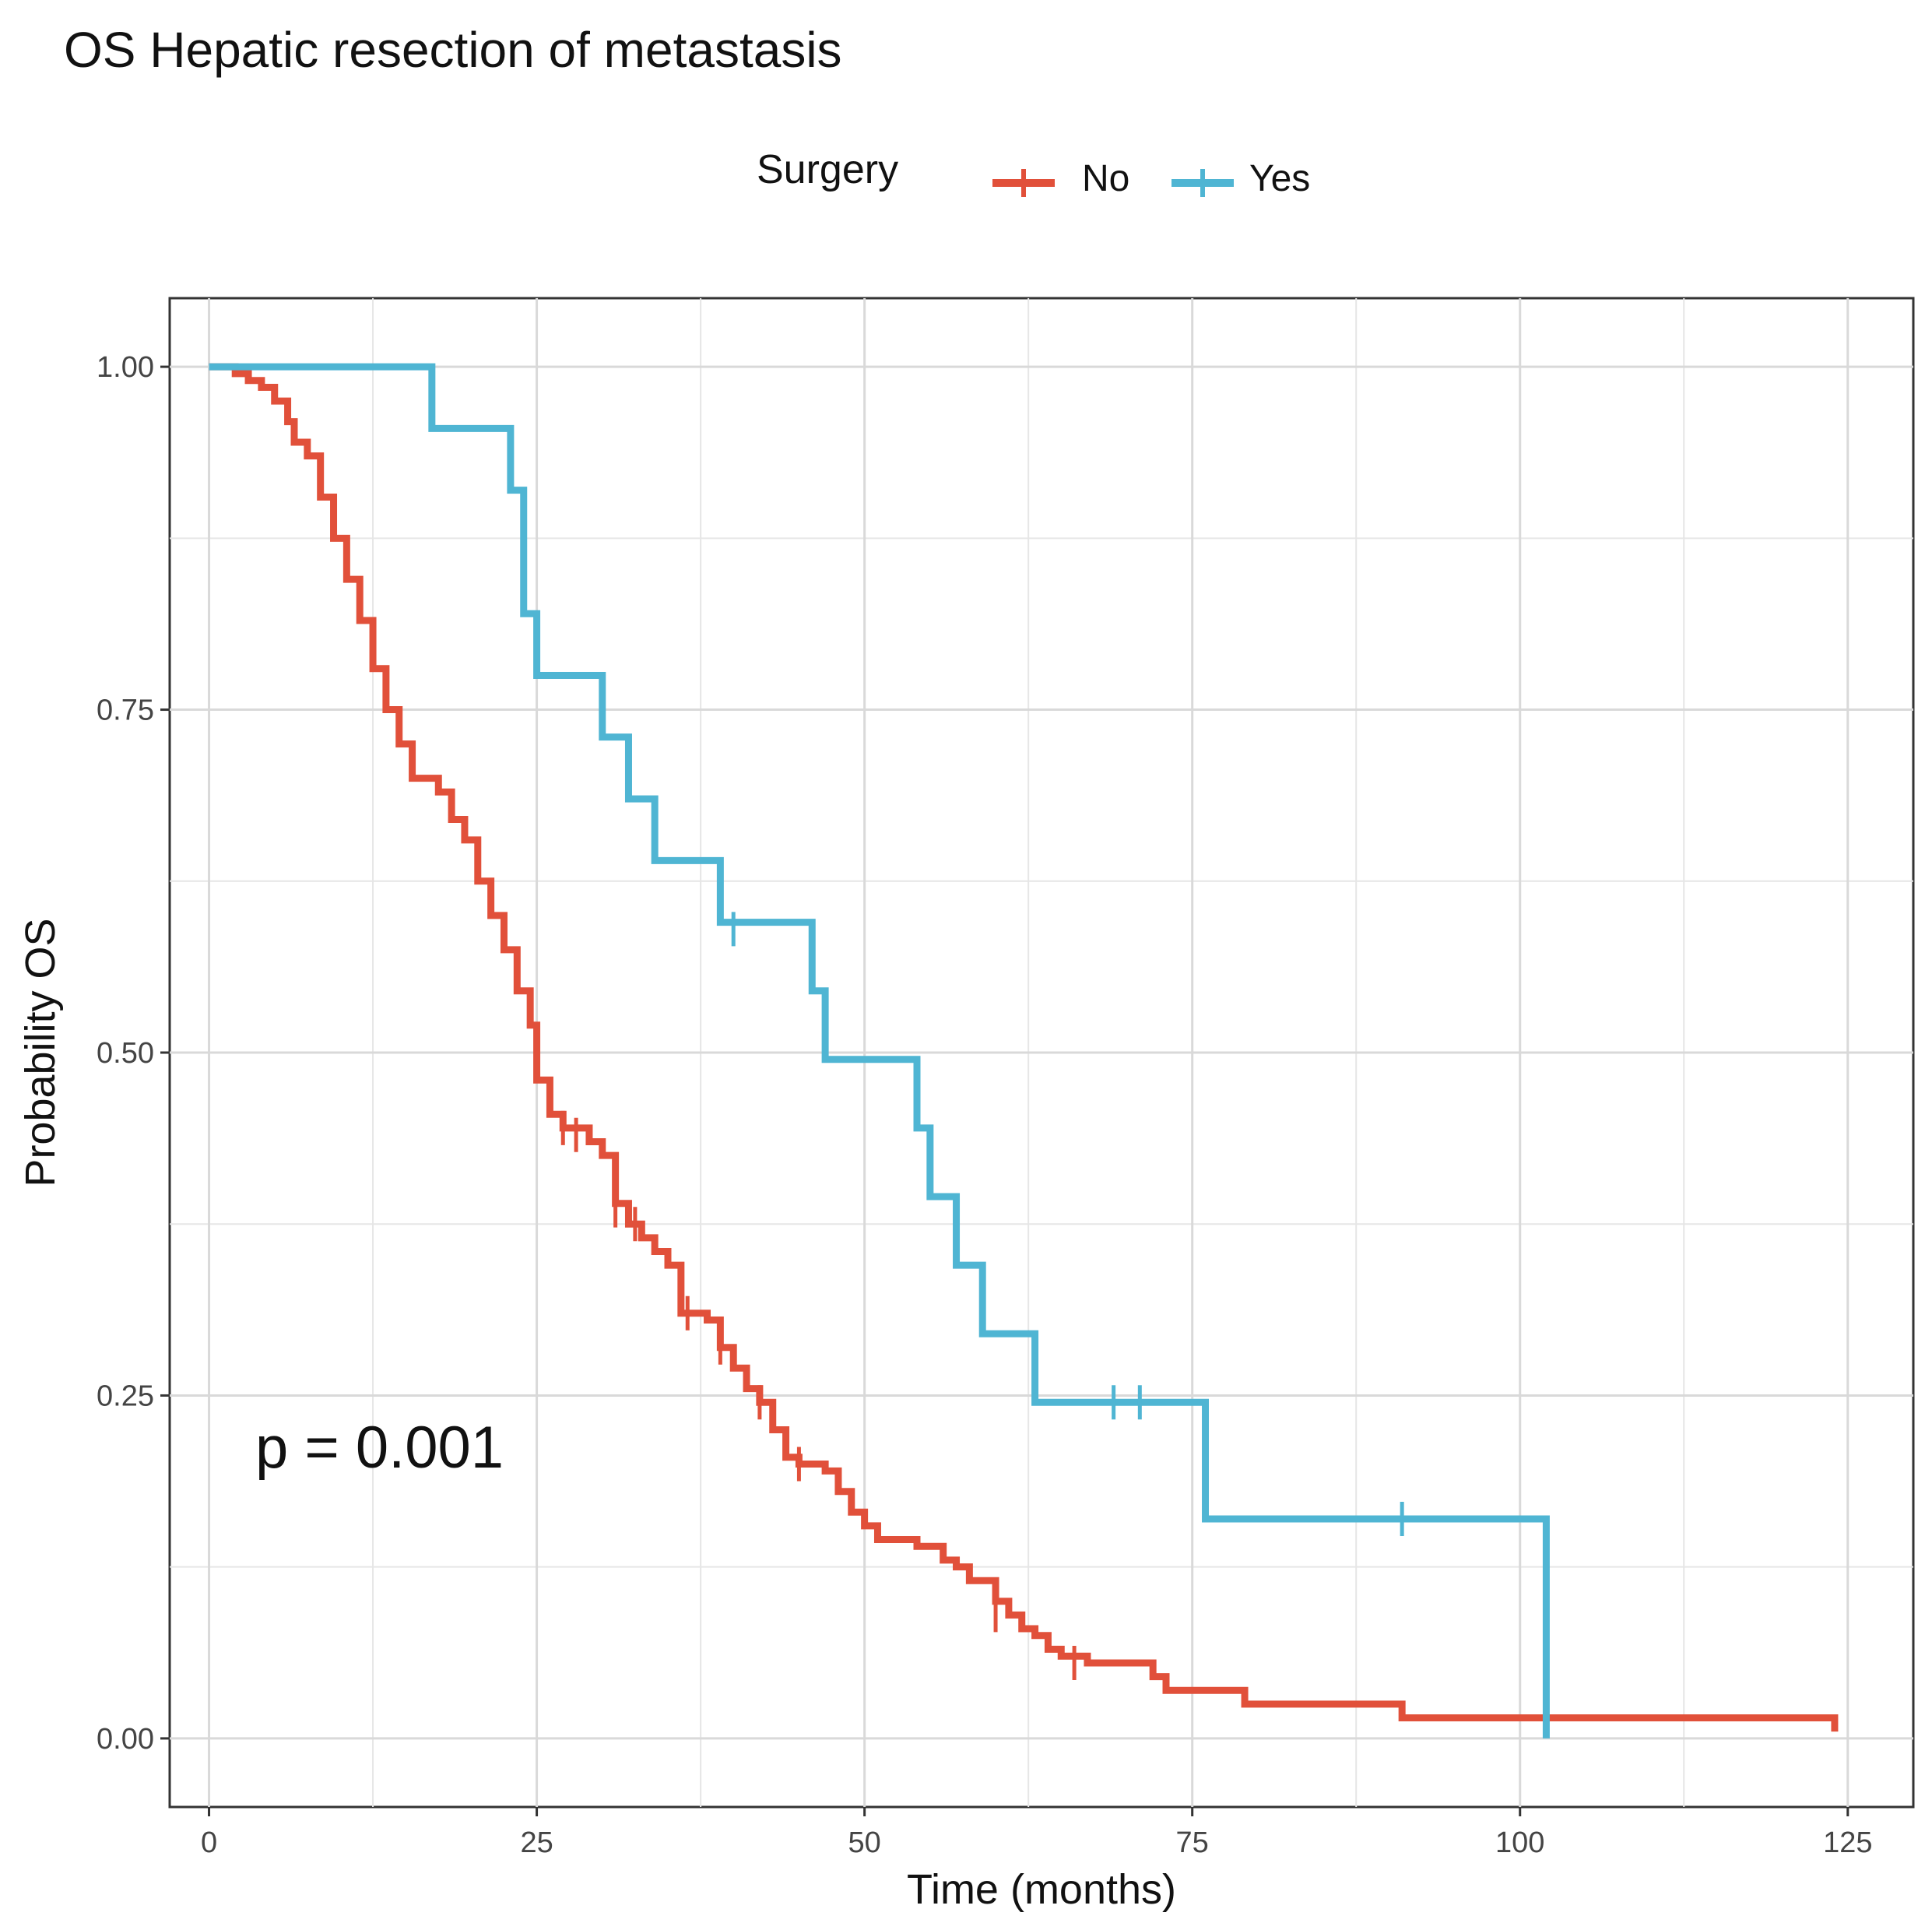 The image size is (1932, 1930). What do you see at coordinates (125, 367) in the screenshot?
I see `y-tick-label: 1.00` at bounding box center [125, 367].